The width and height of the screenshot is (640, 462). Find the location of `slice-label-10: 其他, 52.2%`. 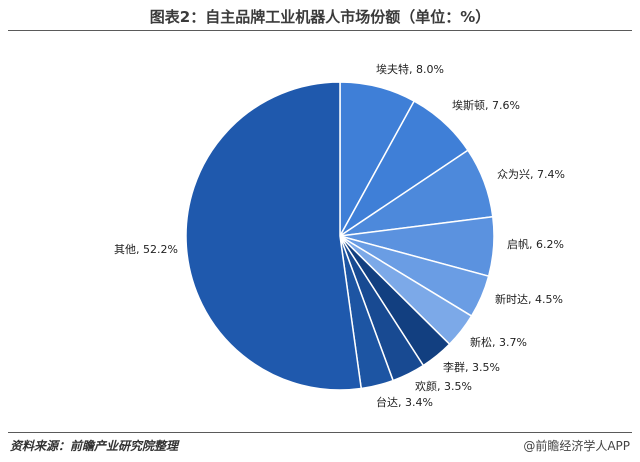

slice-label-10: 其他, 52.2% is located at coordinates (146, 249).